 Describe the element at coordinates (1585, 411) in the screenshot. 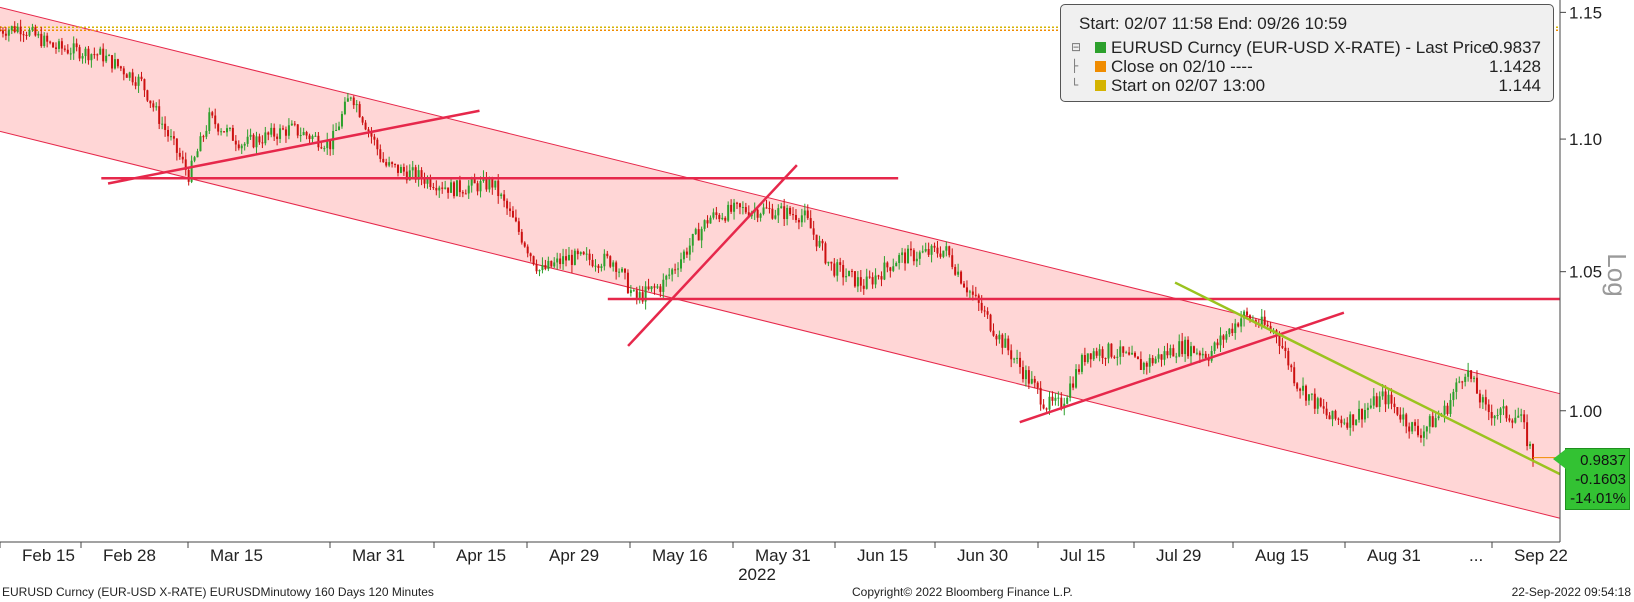

I see `y-tick-label: 1.00` at that location.